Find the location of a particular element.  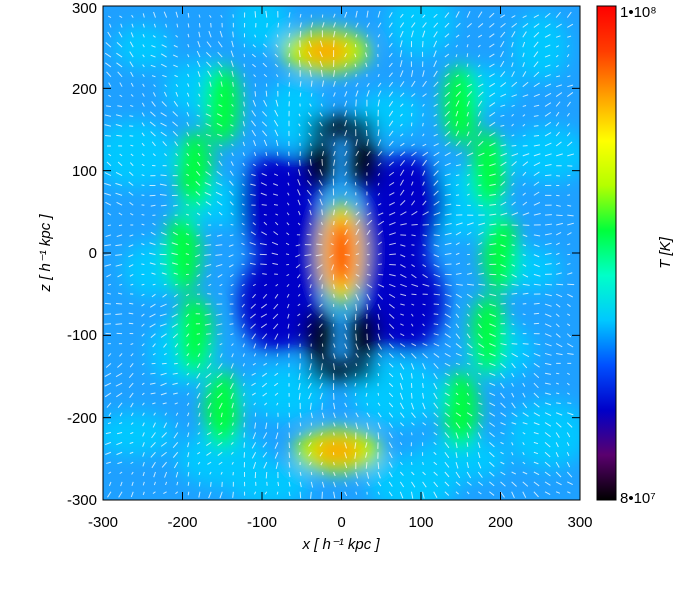

x-tick-label: -100 is located at coordinates (262, 522).